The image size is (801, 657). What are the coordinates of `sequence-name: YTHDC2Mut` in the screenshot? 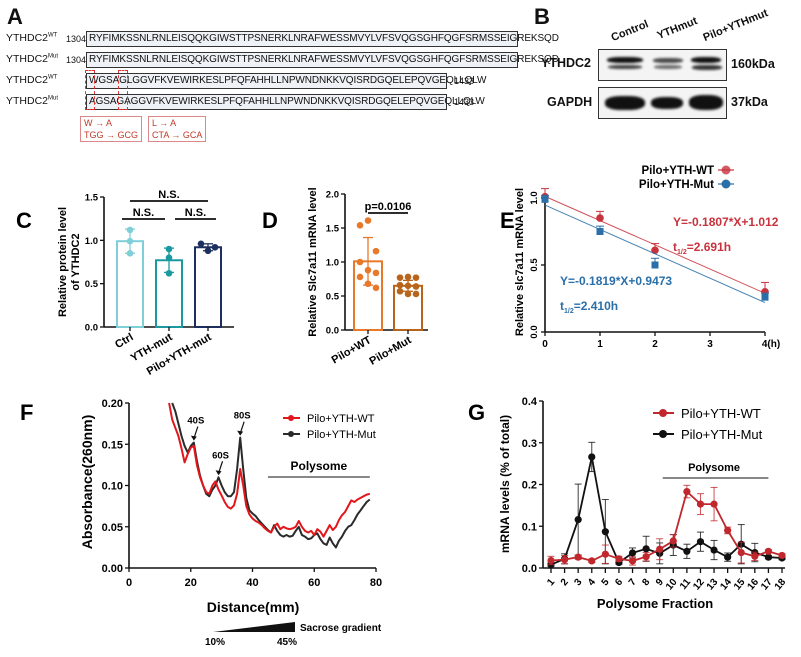 It's located at (32, 101).